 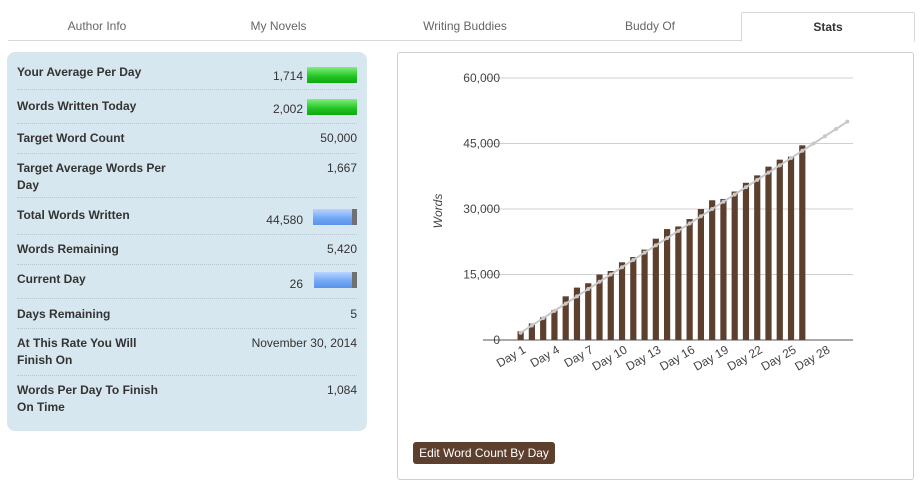 I want to click on stat-value: 26, so click(x=296, y=284).